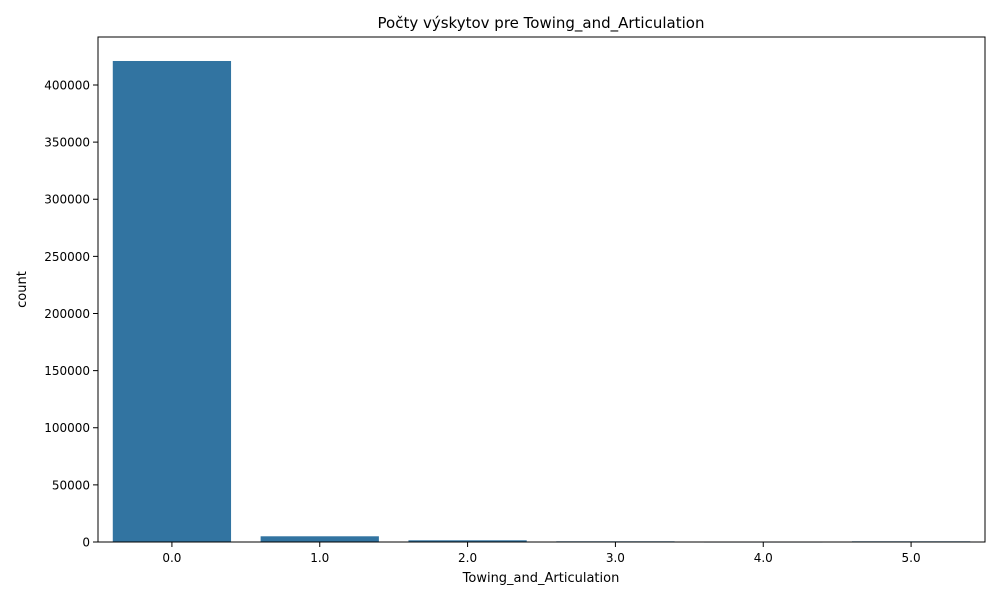 The width and height of the screenshot is (1000, 604). I want to click on y-tick-label: 0, so click(86, 543).